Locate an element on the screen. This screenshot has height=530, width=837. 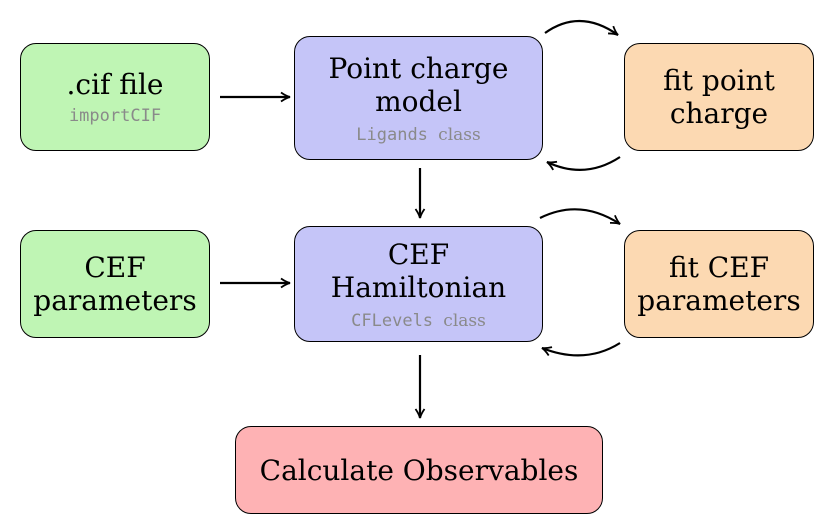
fit-point-charge-line2: charge is located at coordinates (719, 113).